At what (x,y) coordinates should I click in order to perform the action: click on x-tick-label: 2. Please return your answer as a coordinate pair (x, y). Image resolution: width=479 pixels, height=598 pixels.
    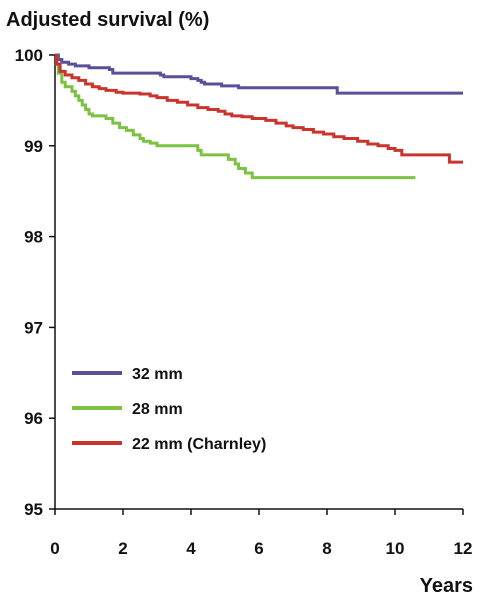
    Looking at the image, I should click on (122, 548).